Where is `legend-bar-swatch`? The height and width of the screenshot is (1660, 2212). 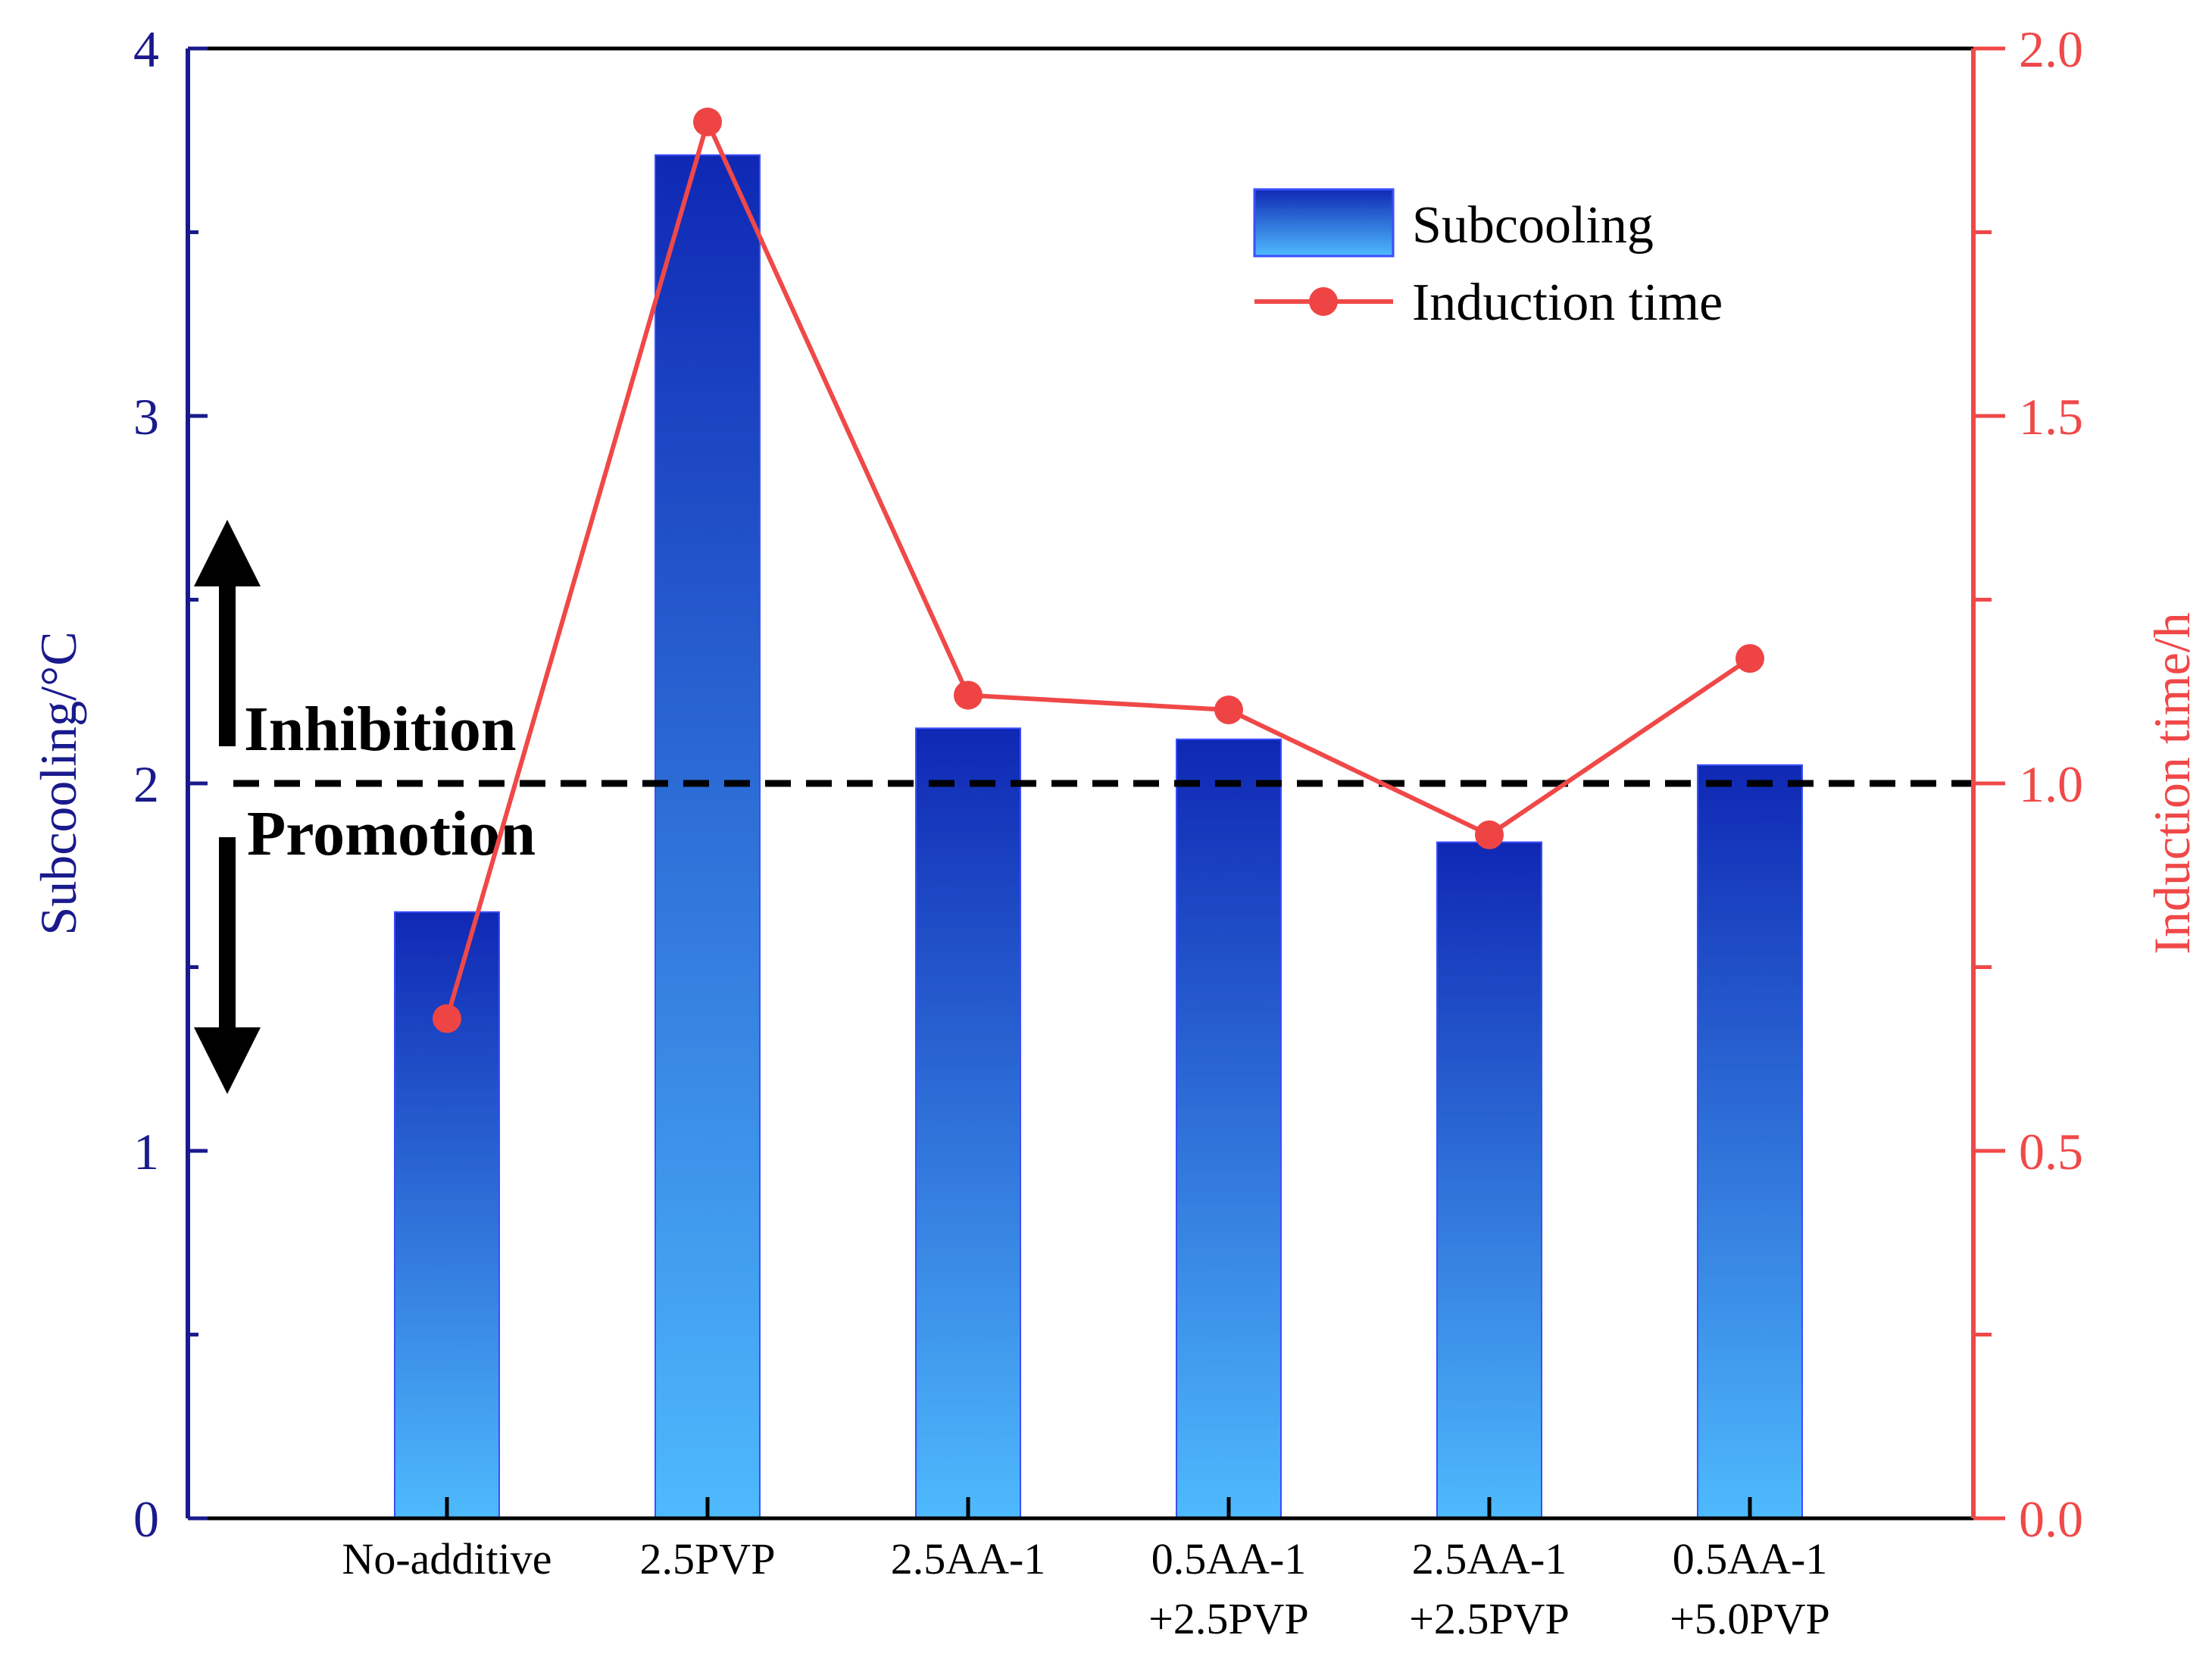
legend-bar-swatch is located at coordinates (1324, 223).